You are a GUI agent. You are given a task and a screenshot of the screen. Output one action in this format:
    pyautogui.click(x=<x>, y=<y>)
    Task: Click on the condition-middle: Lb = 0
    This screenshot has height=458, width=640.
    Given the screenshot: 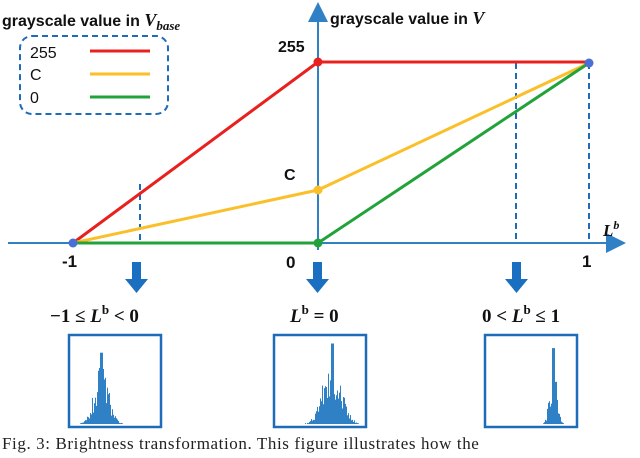 What is the action you would take?
    pyautogui.click(x=314, y=314)
    